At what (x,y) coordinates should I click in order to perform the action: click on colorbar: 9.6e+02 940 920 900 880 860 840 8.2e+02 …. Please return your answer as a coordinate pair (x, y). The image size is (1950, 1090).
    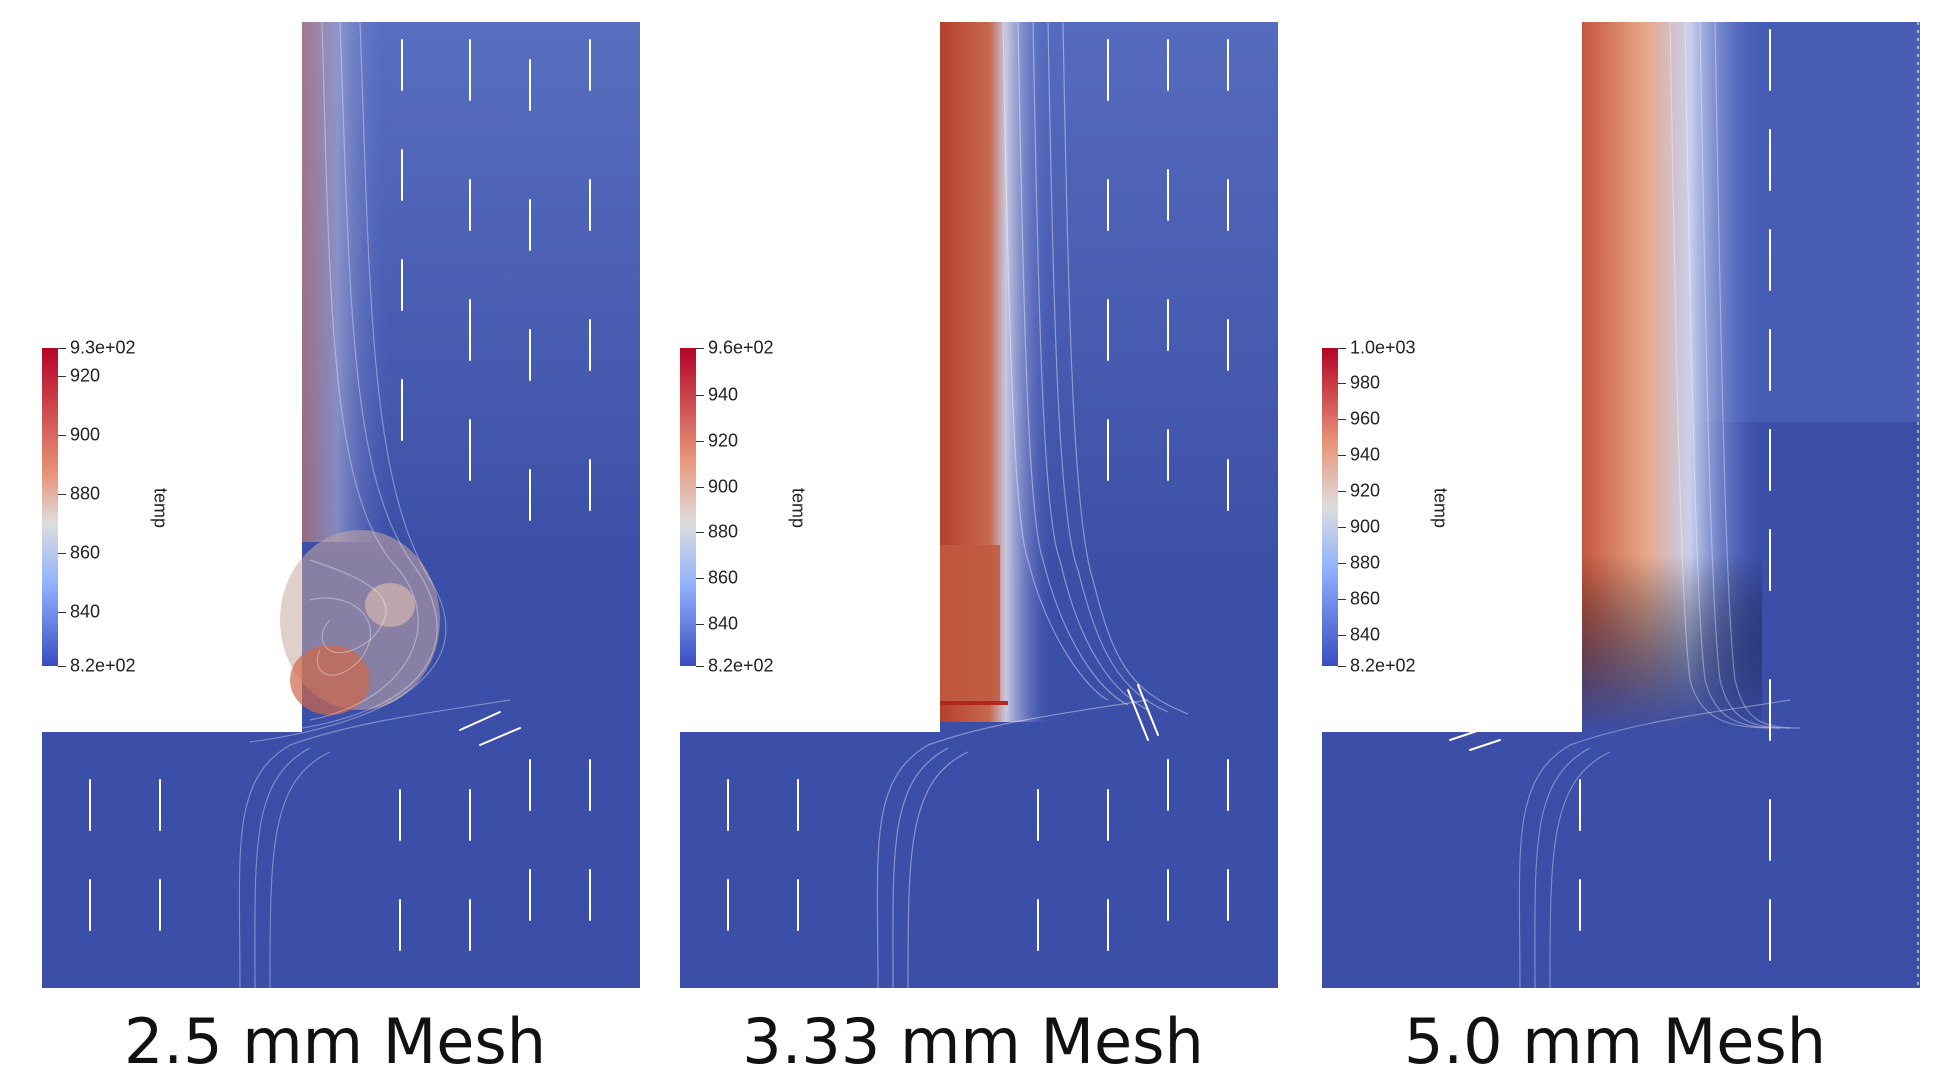
    Looking at the image, I should click on (735, 509).